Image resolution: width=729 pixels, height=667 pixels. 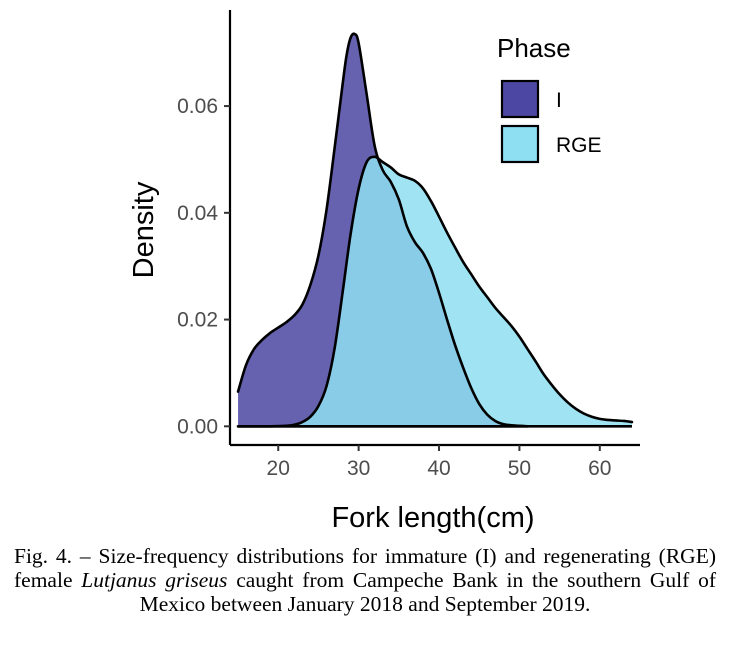 I want to click on x-tick-label: 50, so click(x=519, y=468).